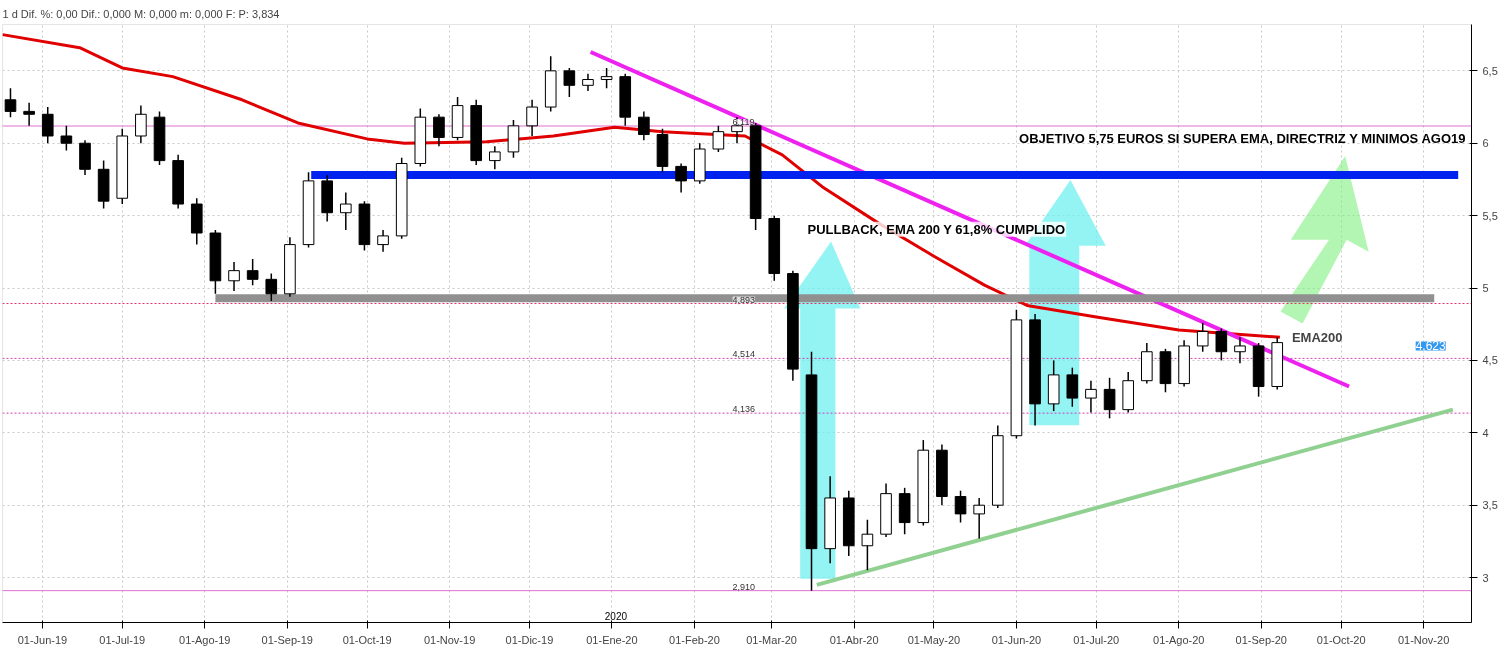  I want to click on y-tick-label: 3,5, so click(1490, 505).